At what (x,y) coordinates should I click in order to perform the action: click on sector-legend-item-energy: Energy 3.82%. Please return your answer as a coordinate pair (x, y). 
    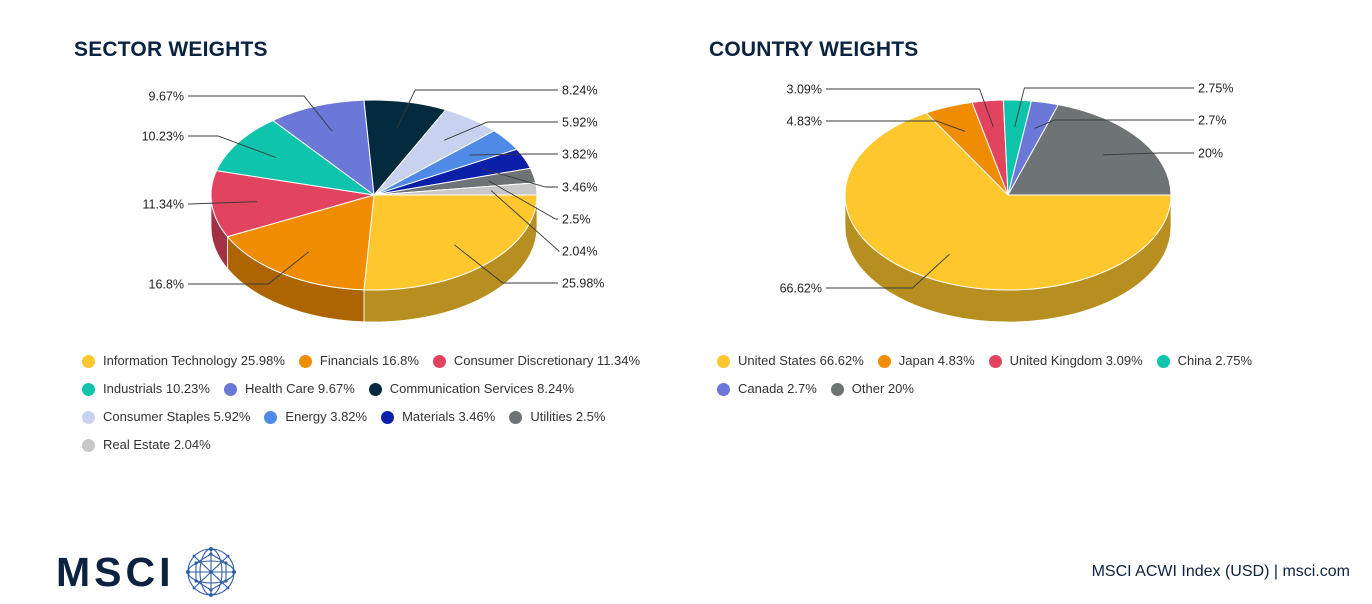
    Looking at the image, I should click on (315, 417).